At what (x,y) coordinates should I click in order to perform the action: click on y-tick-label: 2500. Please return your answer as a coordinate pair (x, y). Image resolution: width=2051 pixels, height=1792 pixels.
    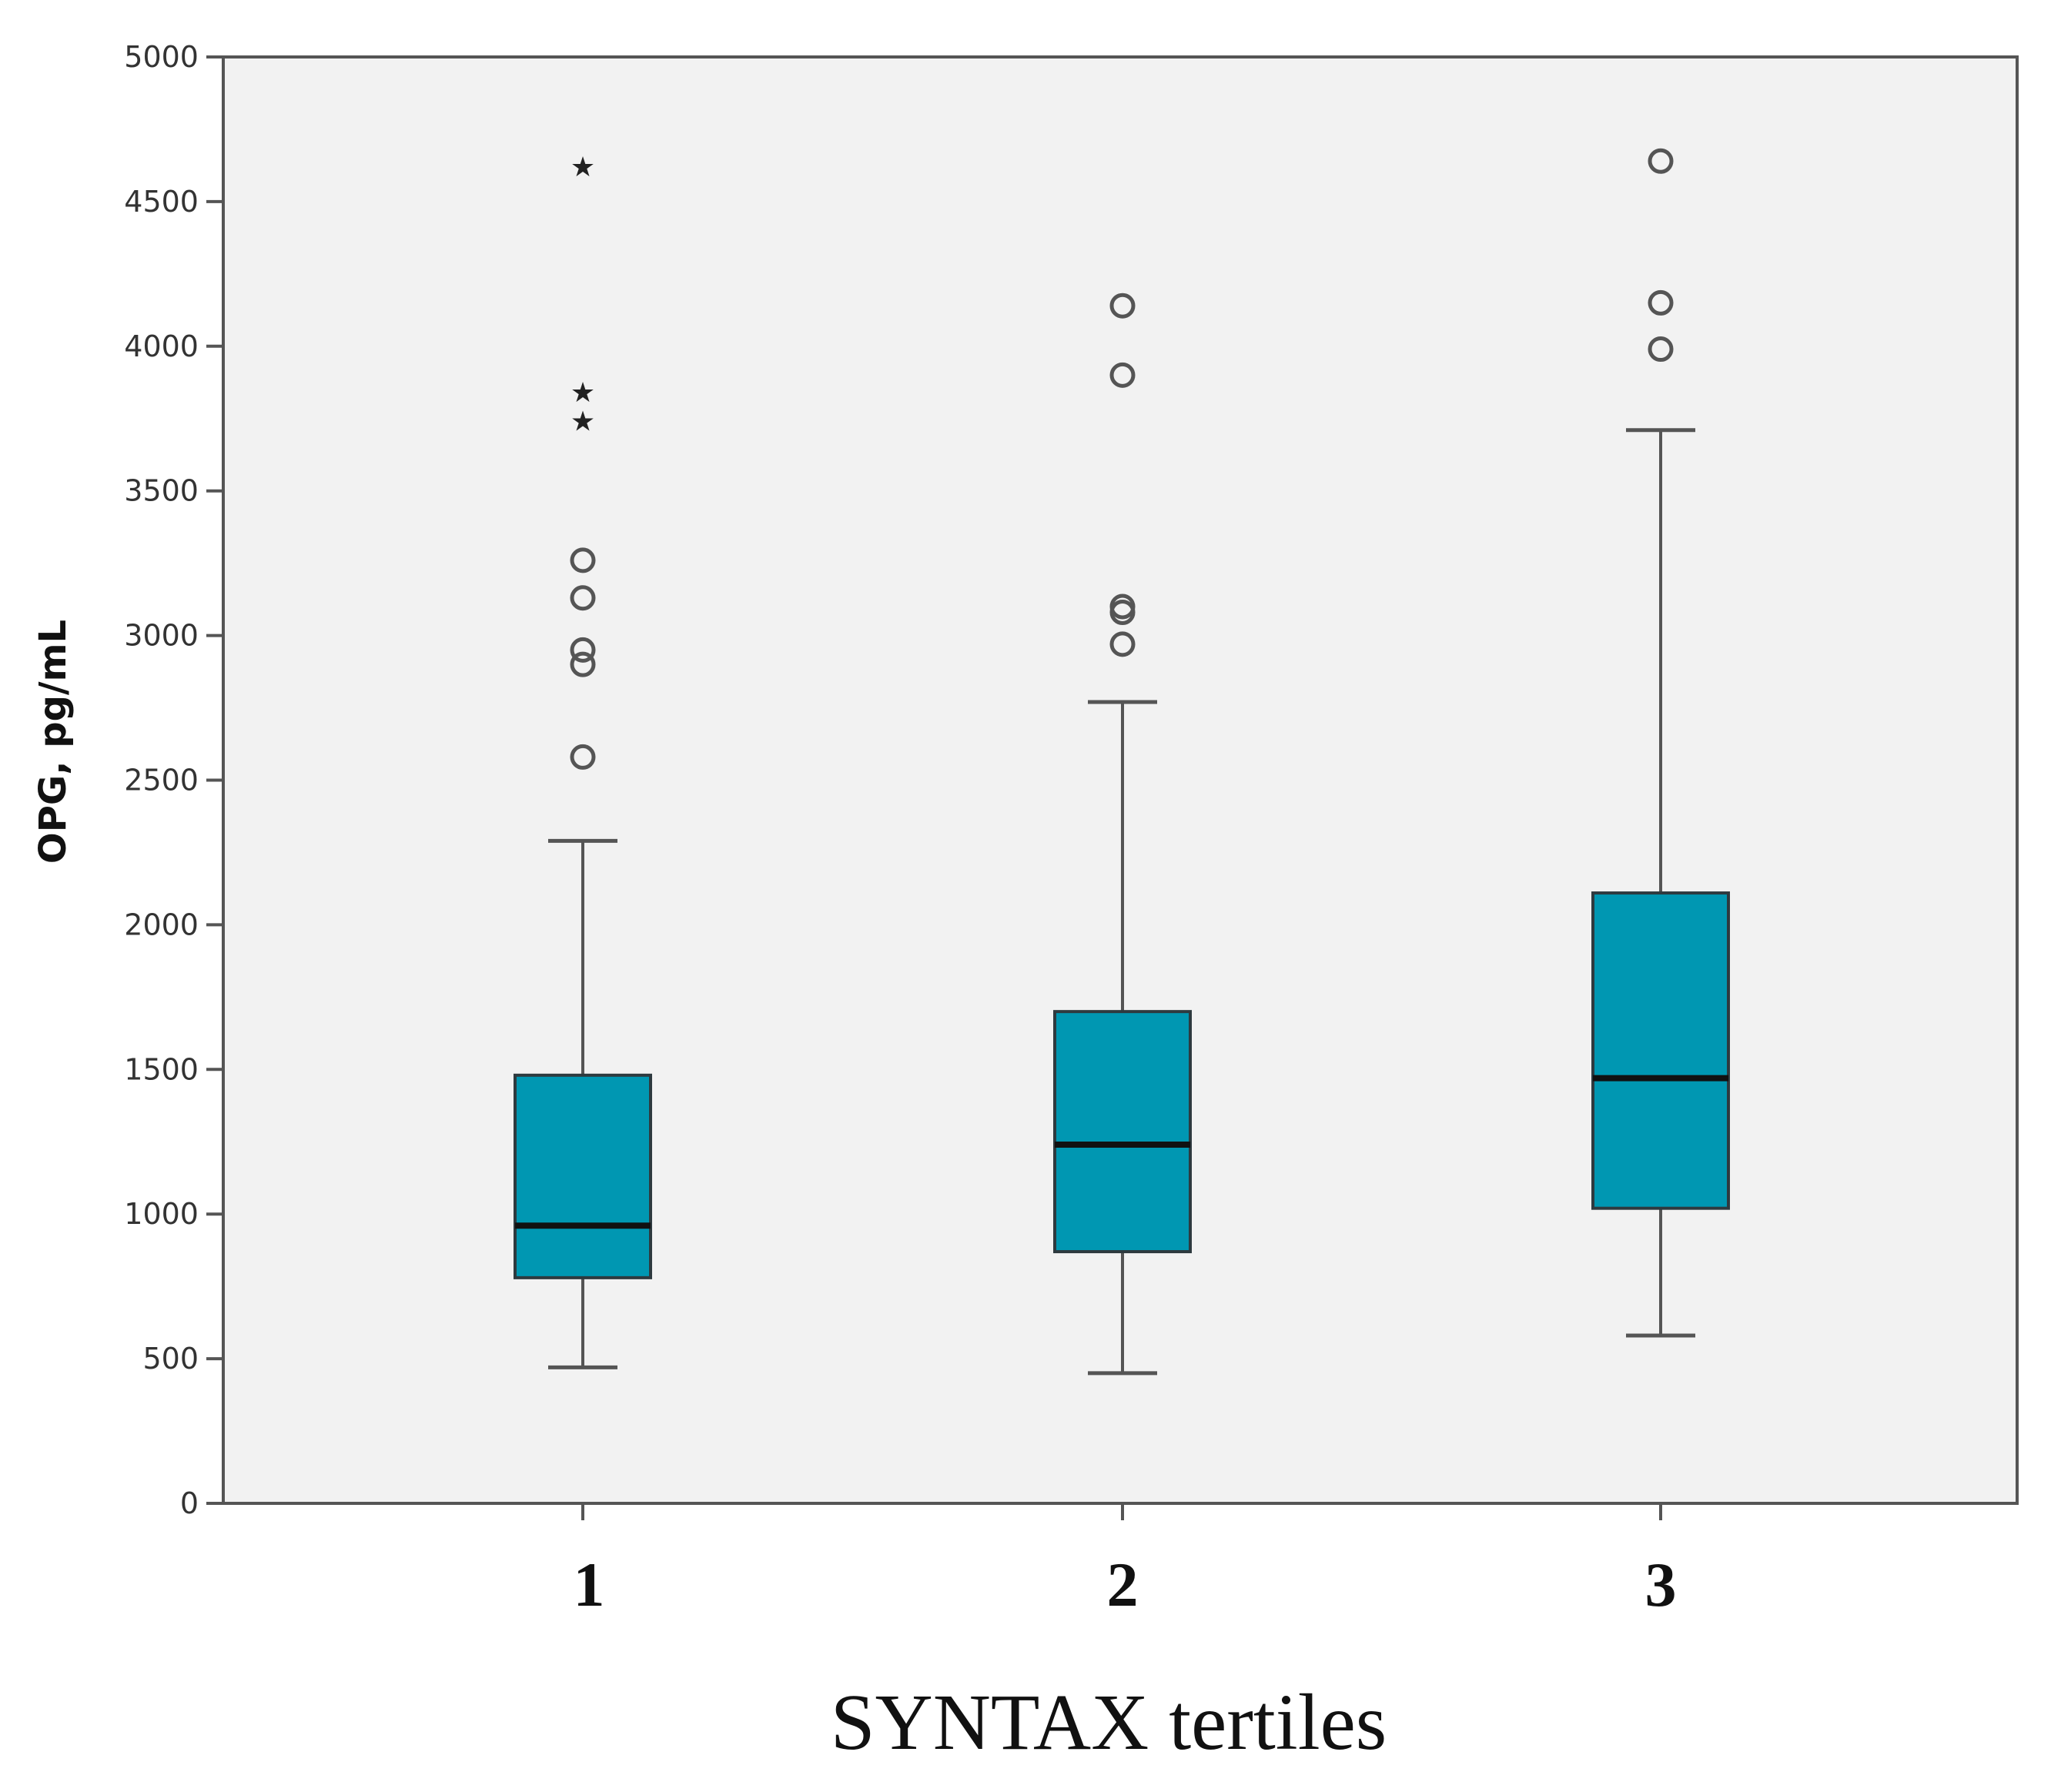
    Looking at the image, I should click on (162, 780).